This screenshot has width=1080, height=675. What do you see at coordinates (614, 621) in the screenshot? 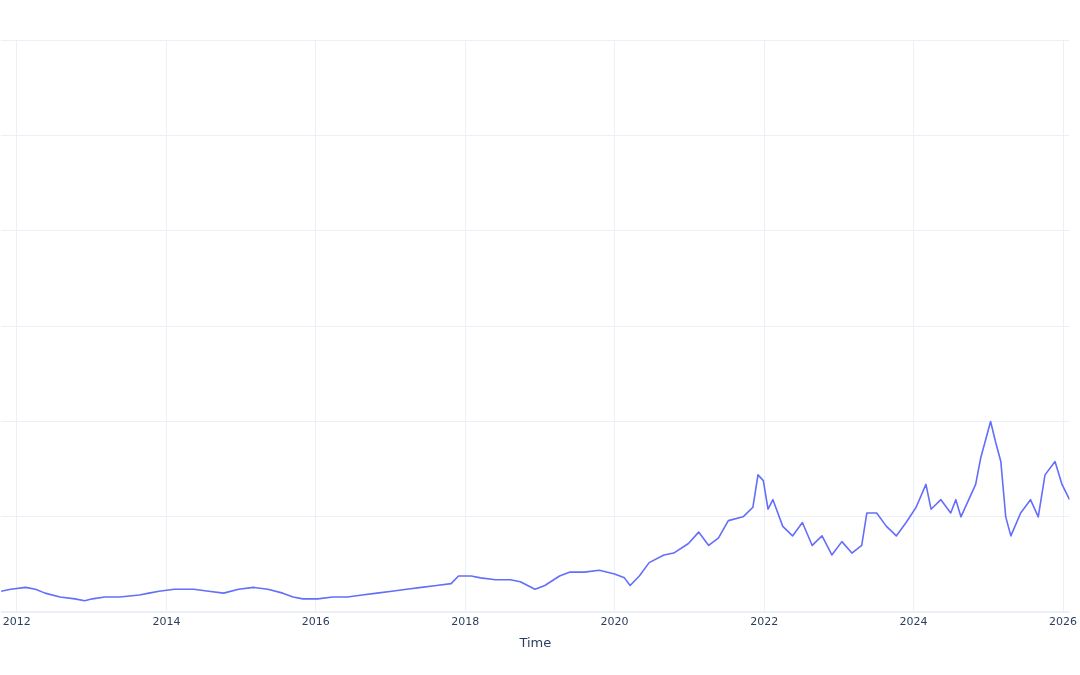
I see `x-tick-label: 2020` at bounding box center [614, 621].